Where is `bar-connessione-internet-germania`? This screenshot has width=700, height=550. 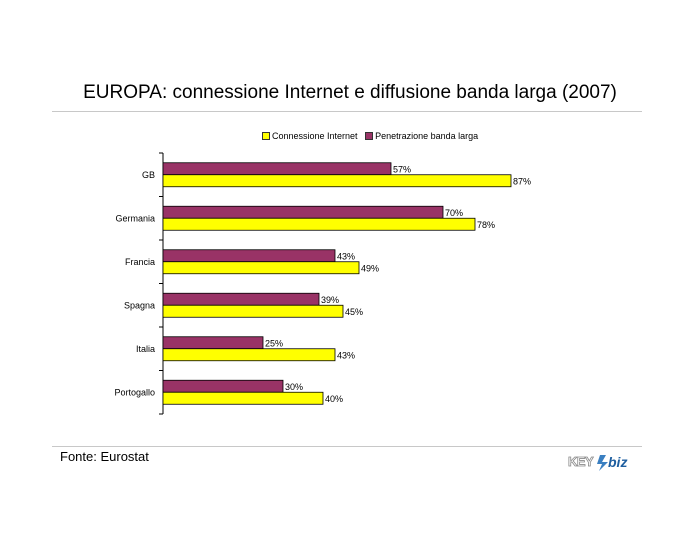 bar-connessione-internet-germania is located at coordinates (319, 224).